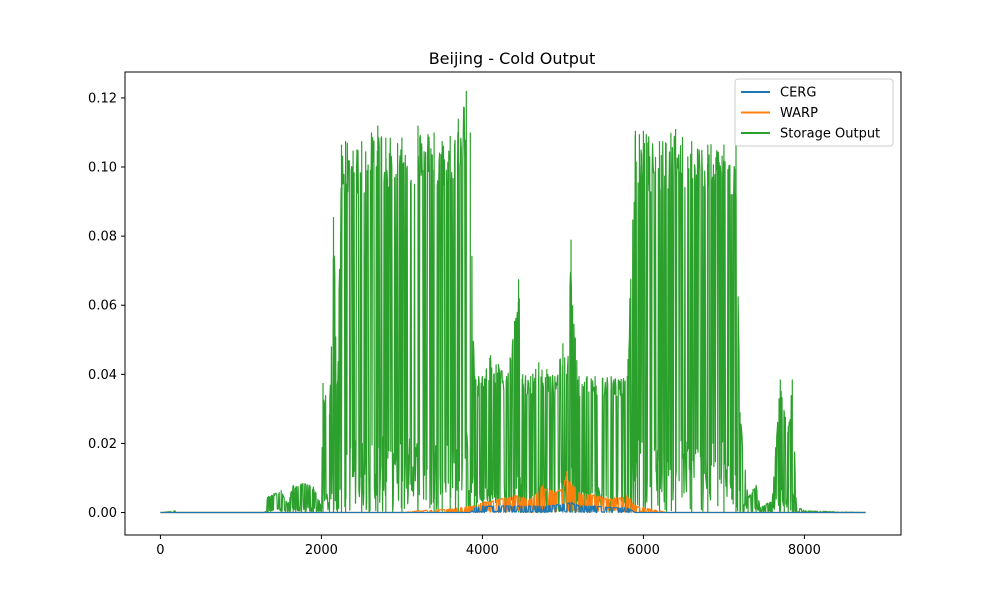  I want to click on legend-box, so click(814, 112).